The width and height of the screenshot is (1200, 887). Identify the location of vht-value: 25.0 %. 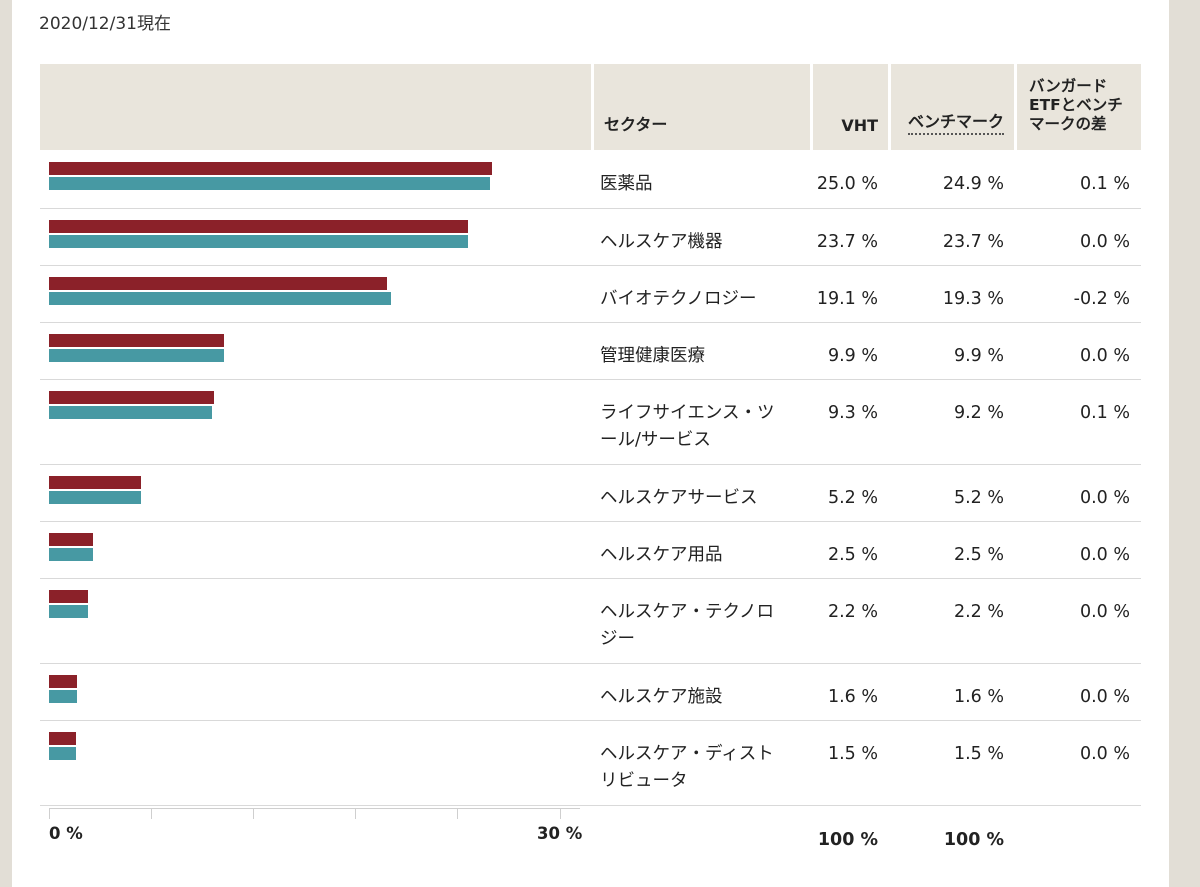
(847, 184).